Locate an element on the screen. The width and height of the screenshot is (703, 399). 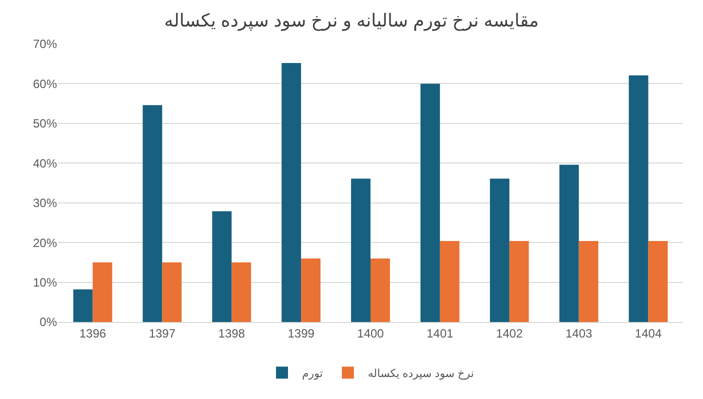
x-tick-label: 1404 is located at coordinates (648, 333).